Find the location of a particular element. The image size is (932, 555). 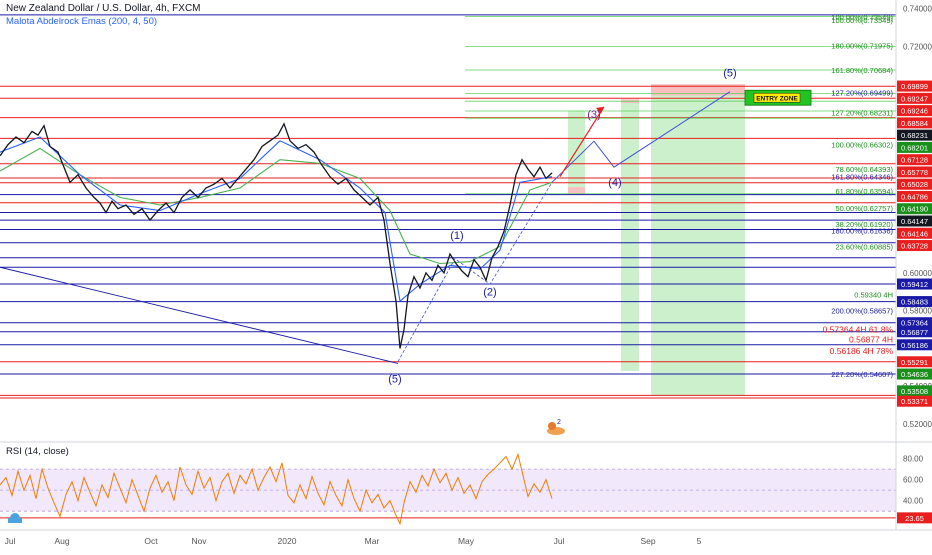

rsi-label: RSI (14, close) is located at coordinates (37, 451).